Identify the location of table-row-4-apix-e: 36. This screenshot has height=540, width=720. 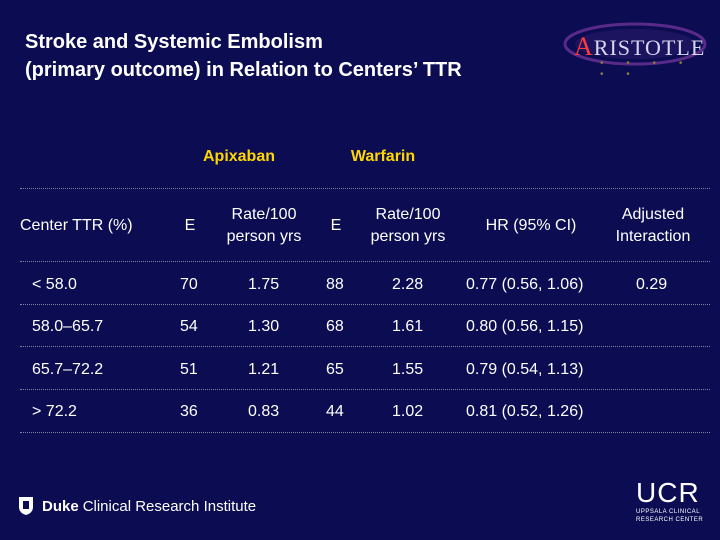
(189, 411).